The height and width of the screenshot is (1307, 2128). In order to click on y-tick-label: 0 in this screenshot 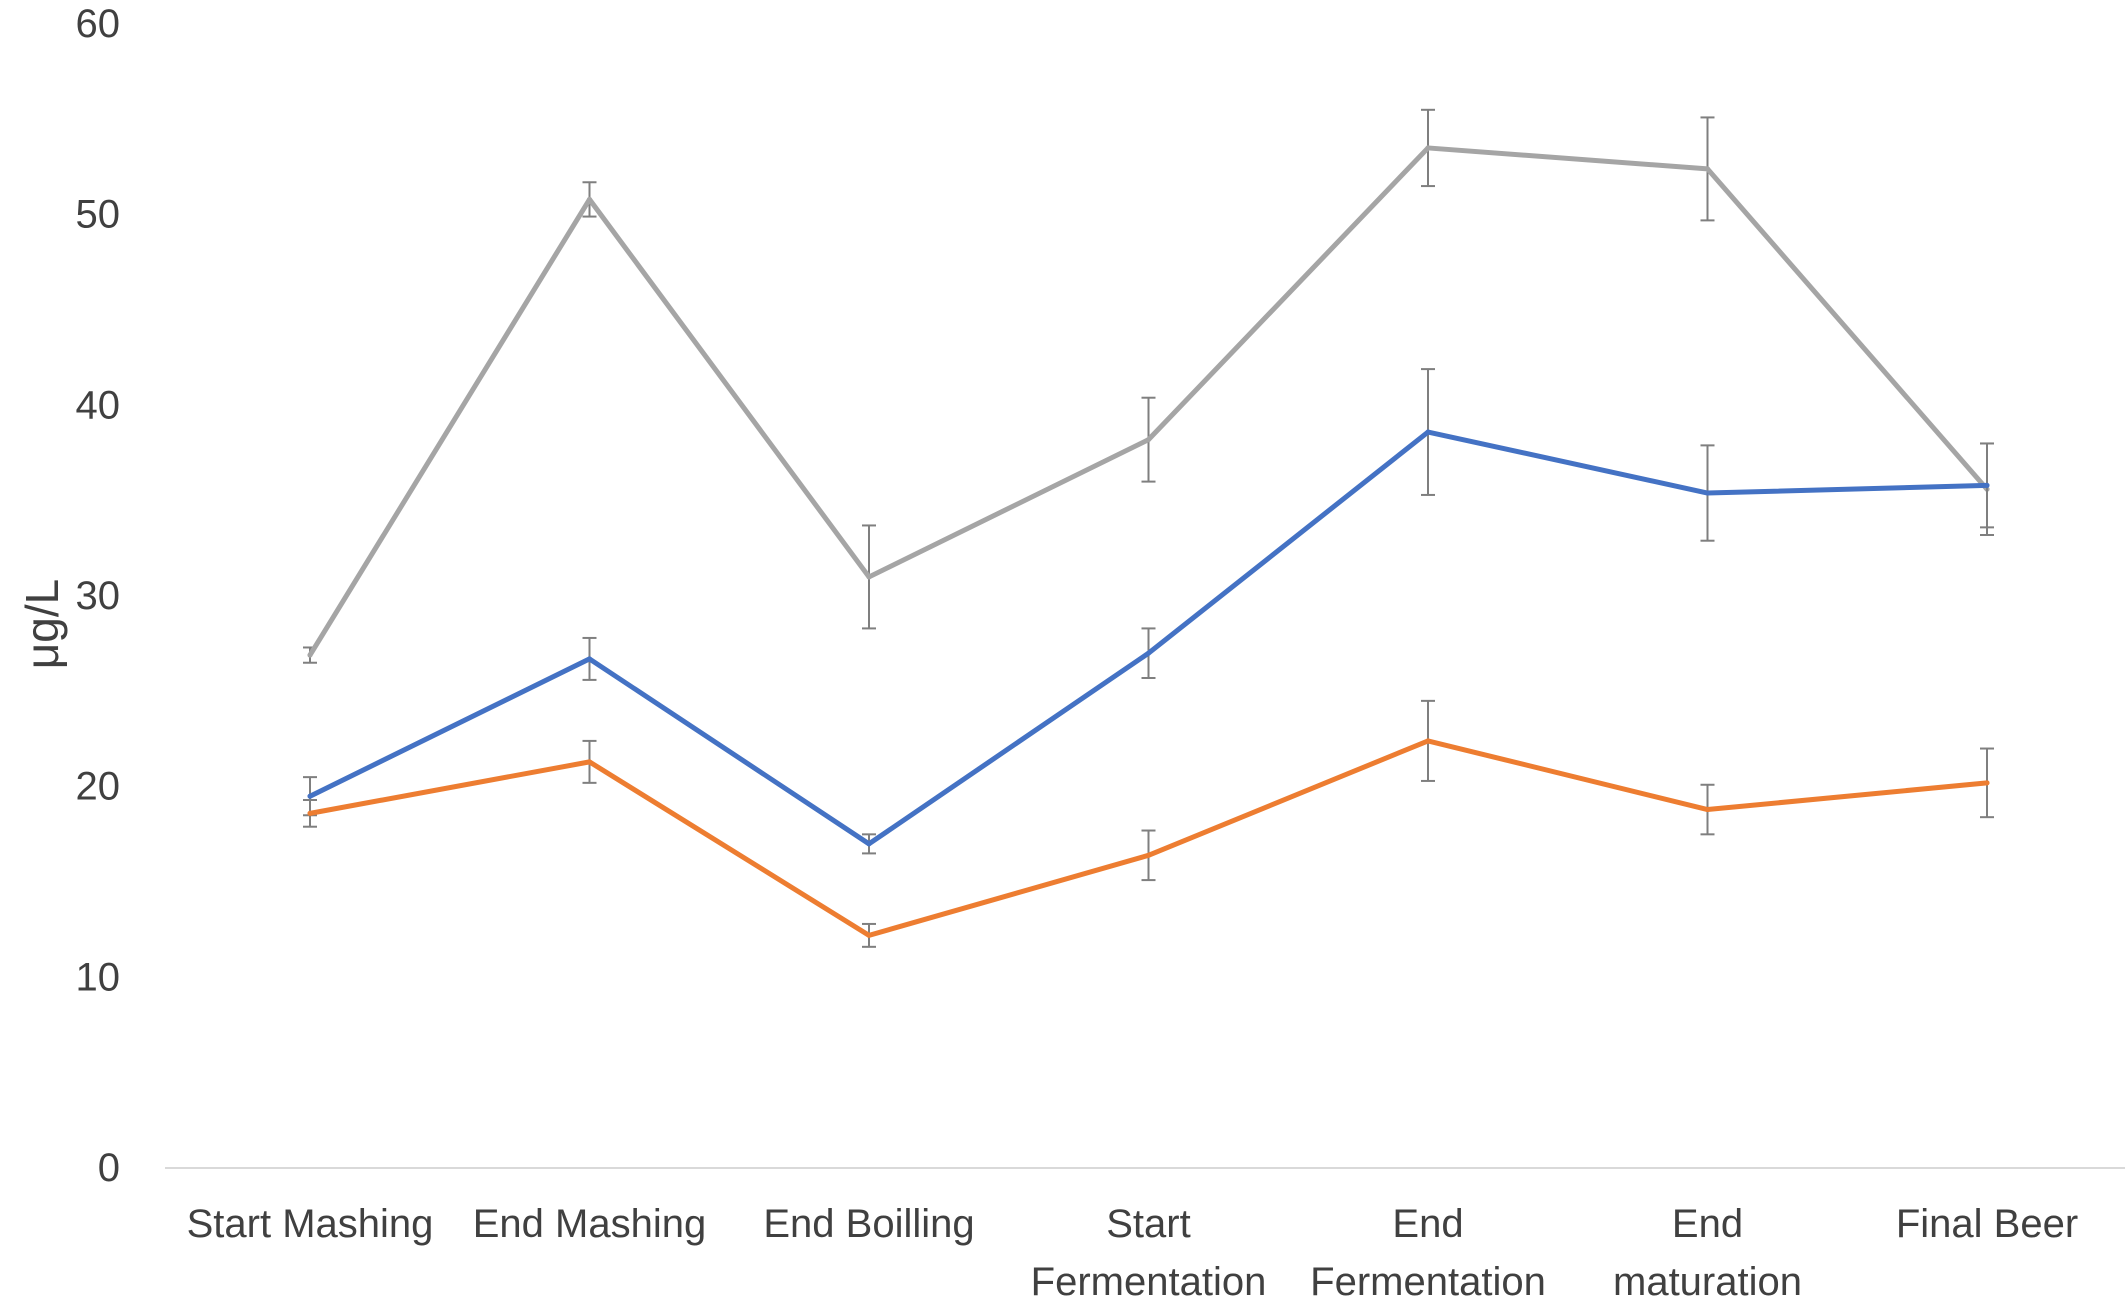, I will do `click(109, 1168)`.